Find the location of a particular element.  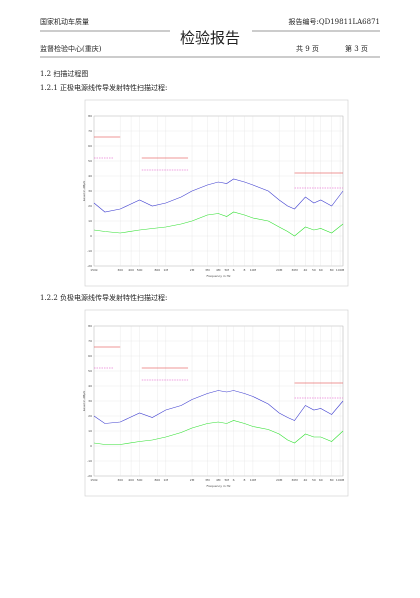

org-line1: 国家机动车质量 is located at coordinates (64, 21).